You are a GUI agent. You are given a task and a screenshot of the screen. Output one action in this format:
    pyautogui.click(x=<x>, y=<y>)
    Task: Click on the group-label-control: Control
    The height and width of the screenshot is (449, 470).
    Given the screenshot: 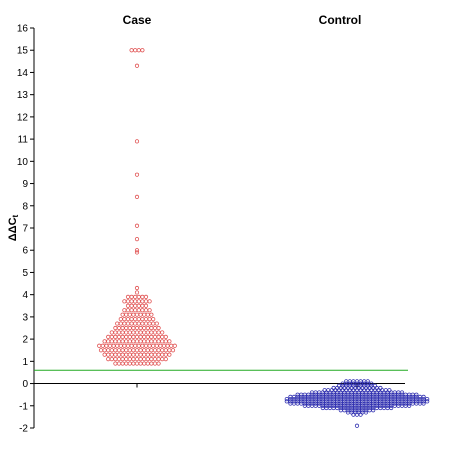 What is the action you would take?
    pyautogui.click(x=340, y=20)
    